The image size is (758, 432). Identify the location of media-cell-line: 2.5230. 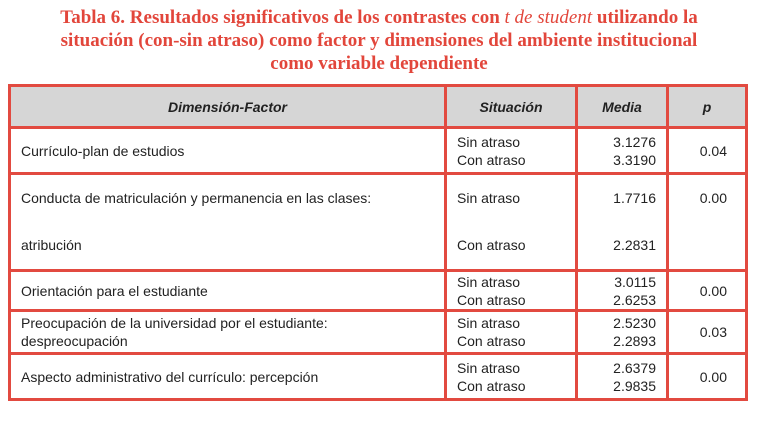
(634, 323).